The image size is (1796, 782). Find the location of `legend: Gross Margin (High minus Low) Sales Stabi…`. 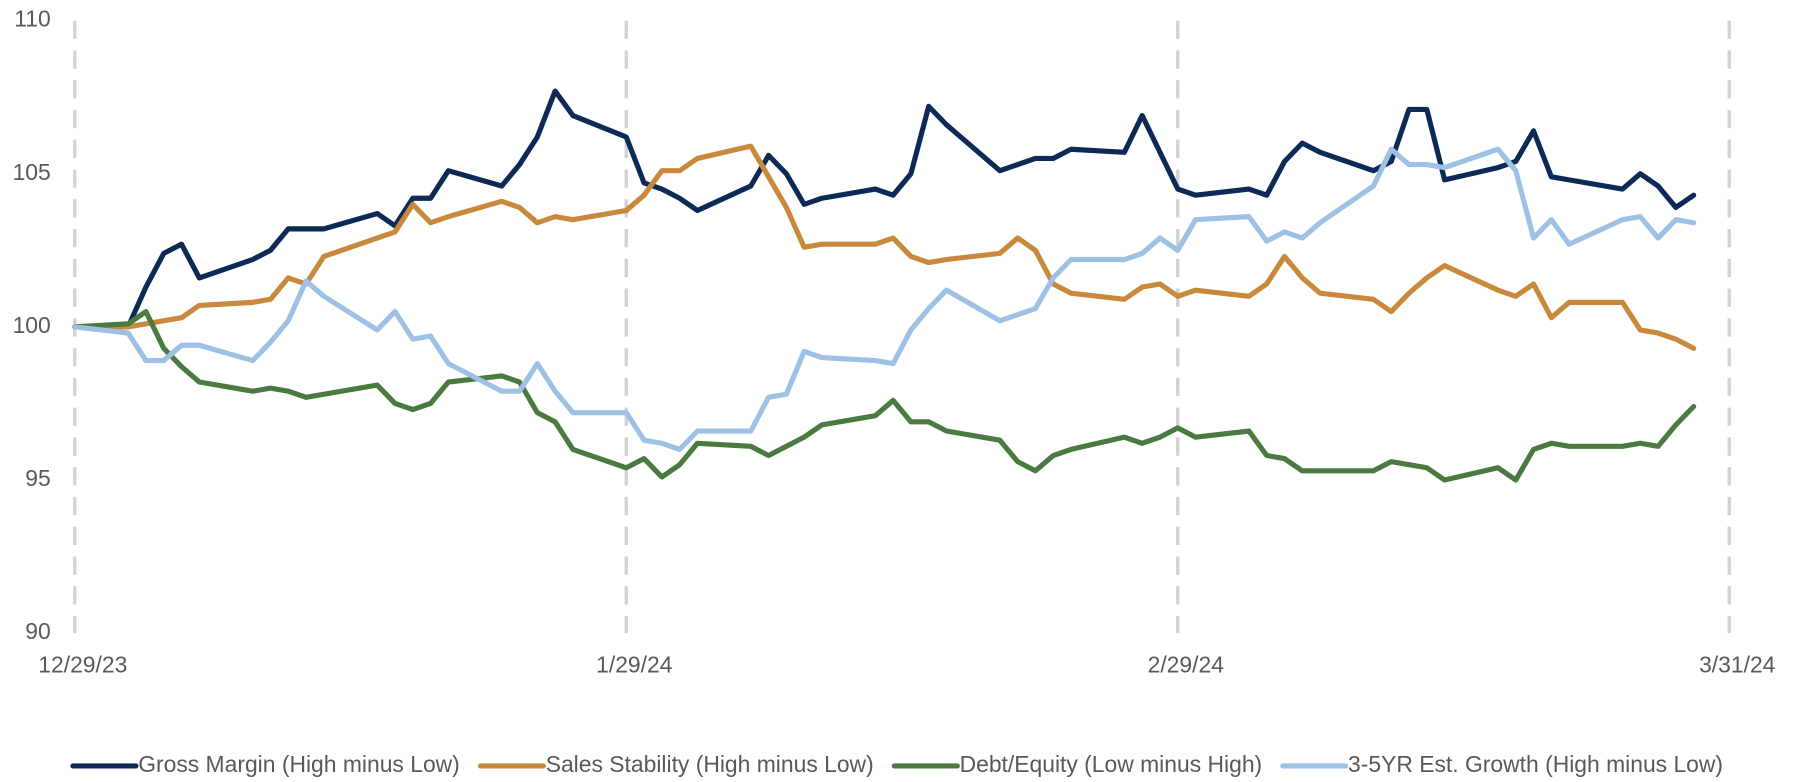

legend: Gross Margin (High minus Low) Sales Stabi… is located at coordinates (896, 764).